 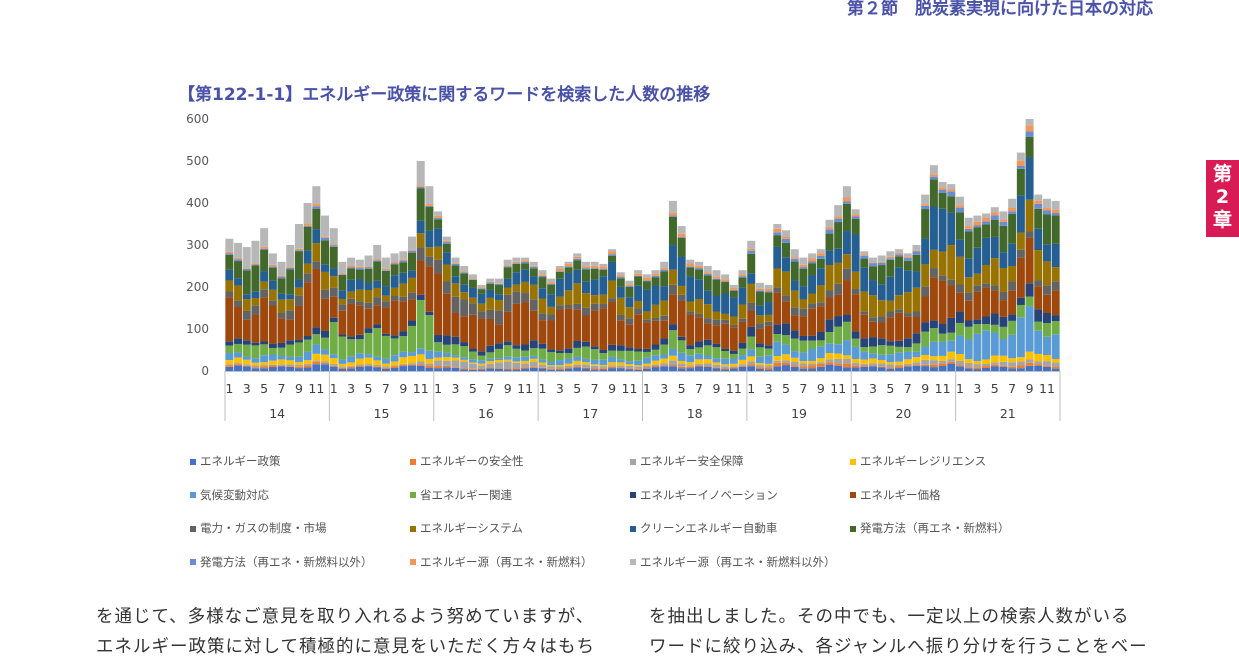 What do you see at coordinates (197, 245) in the screenshot?
I see `y-tick-label: 300` at bounding box center [197, 245].